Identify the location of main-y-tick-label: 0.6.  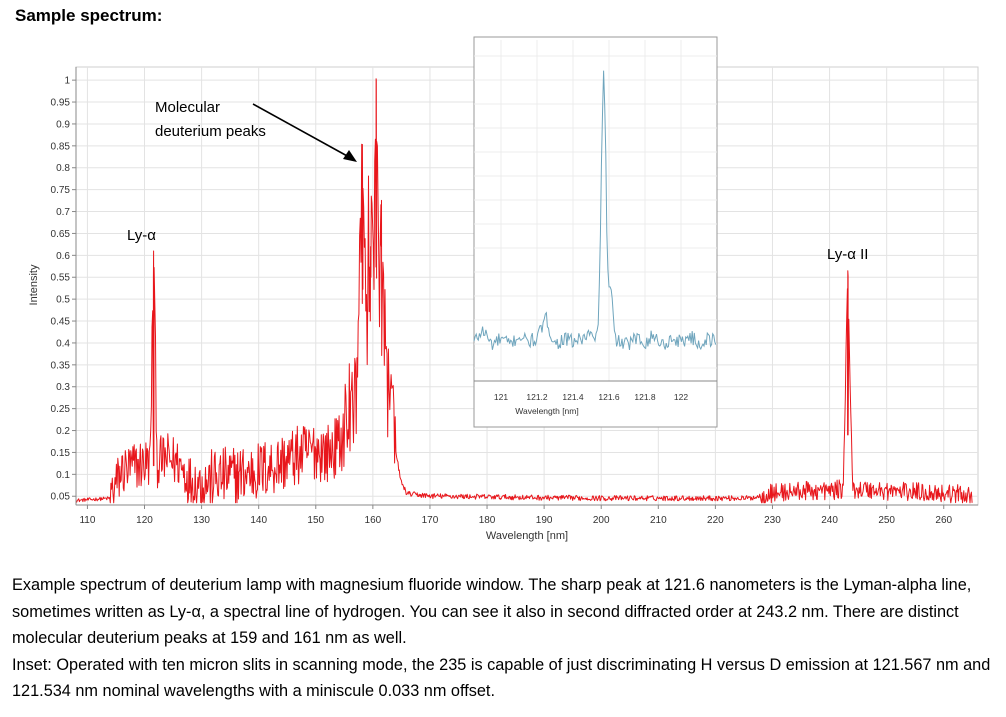
(63, 256).